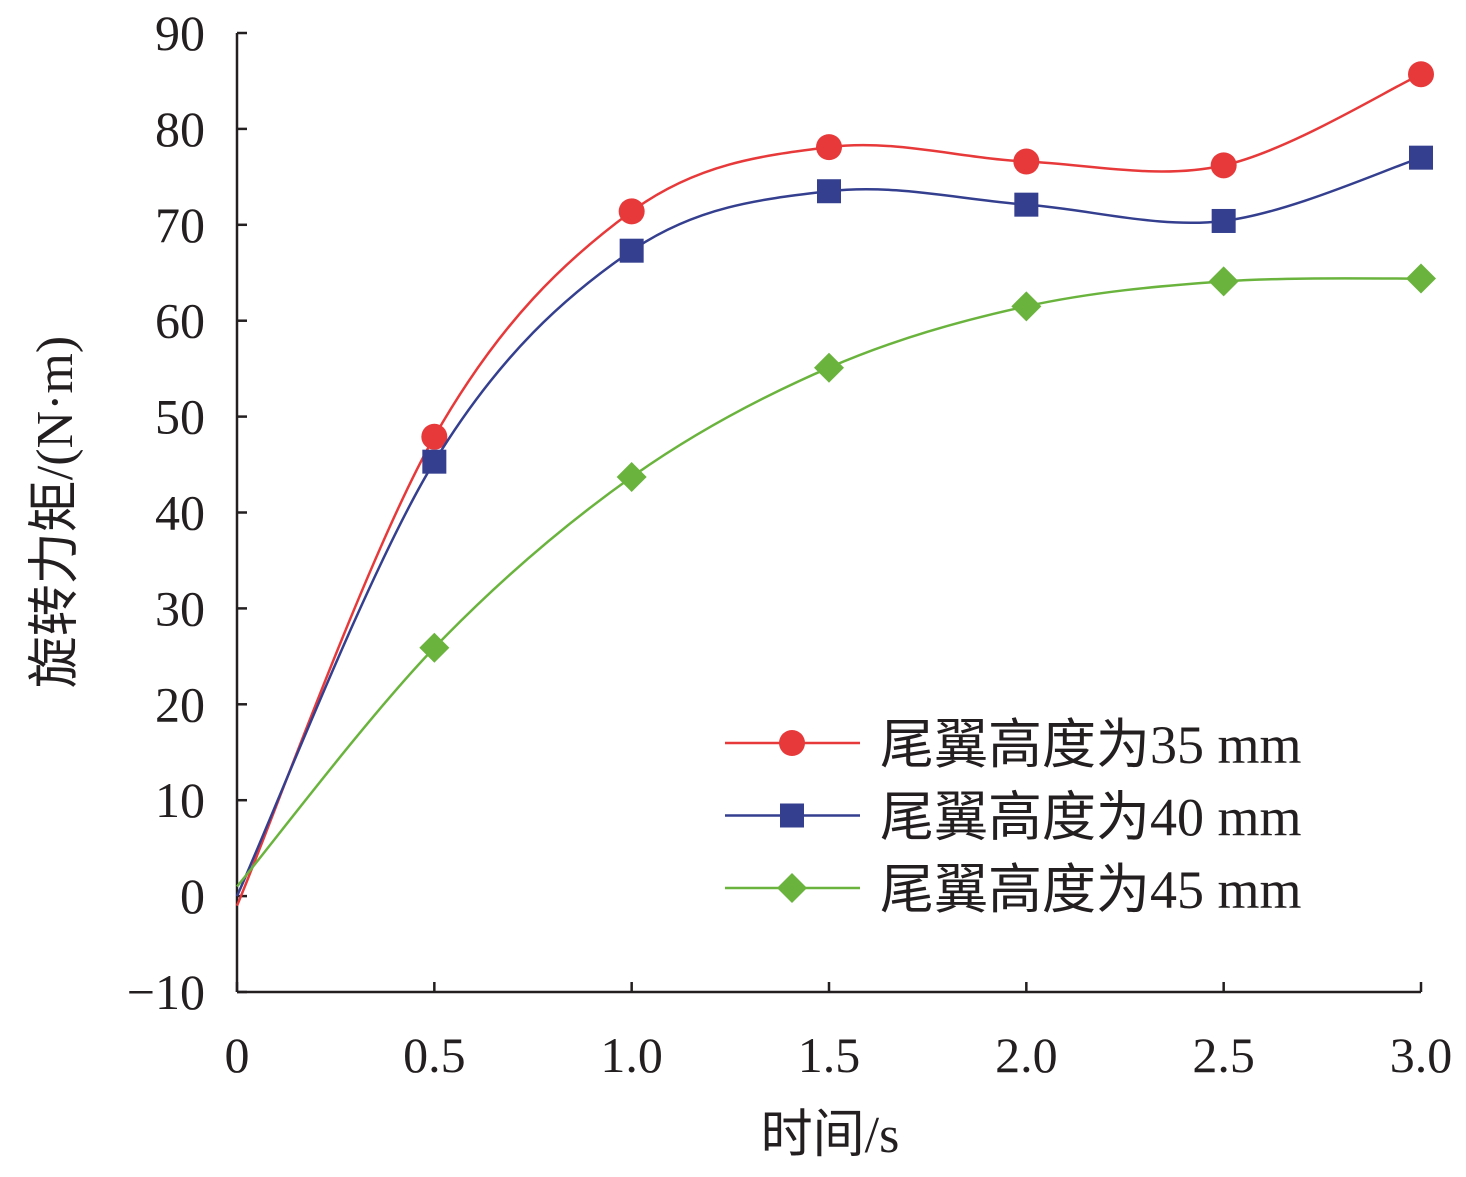  What do you see at coordinates (180, 704) in the screenshot?
I see `y-tick-label: 20` at bounding box center [180, 704].